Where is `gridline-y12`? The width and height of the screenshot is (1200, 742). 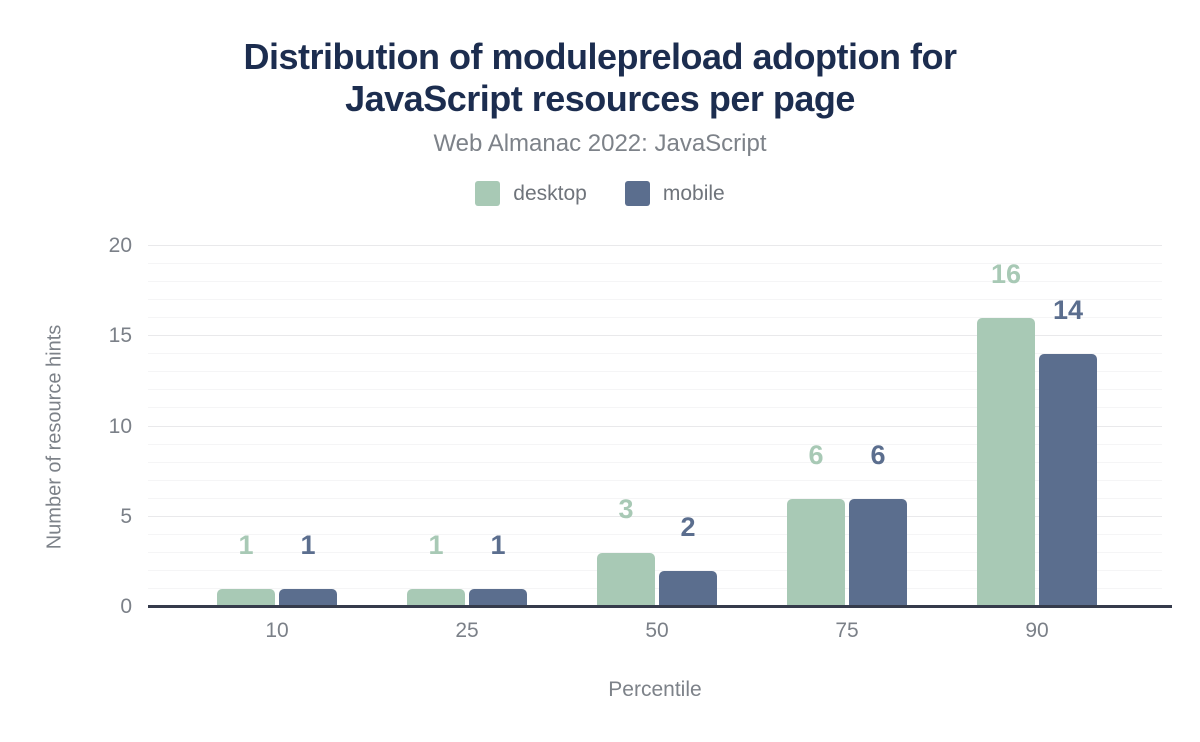 gridline-y12 is located at coordinates (655, 390).